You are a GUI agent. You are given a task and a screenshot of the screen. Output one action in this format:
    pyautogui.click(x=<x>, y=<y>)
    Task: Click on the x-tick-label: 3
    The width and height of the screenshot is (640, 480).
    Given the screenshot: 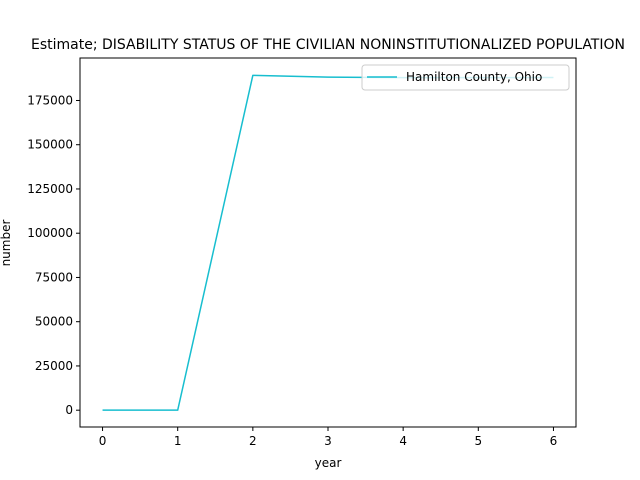 What is the action you would take?
    pyautogui.click(x=328, y=441)
    